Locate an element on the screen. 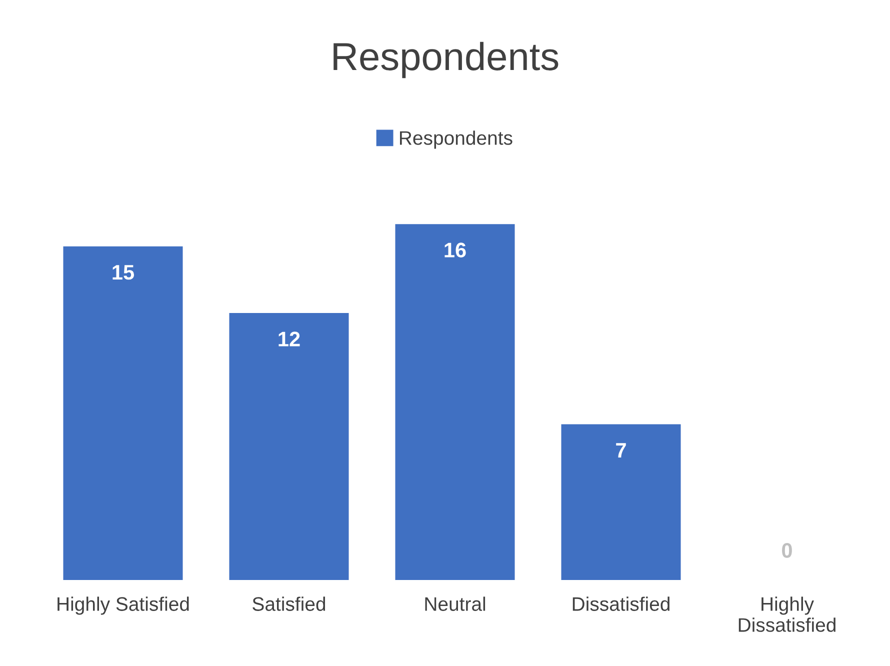 Image resolution: width=890 pixels, height=666 pixels. x-tick-label: Dissatisfied is located at coordinates (621, 603).